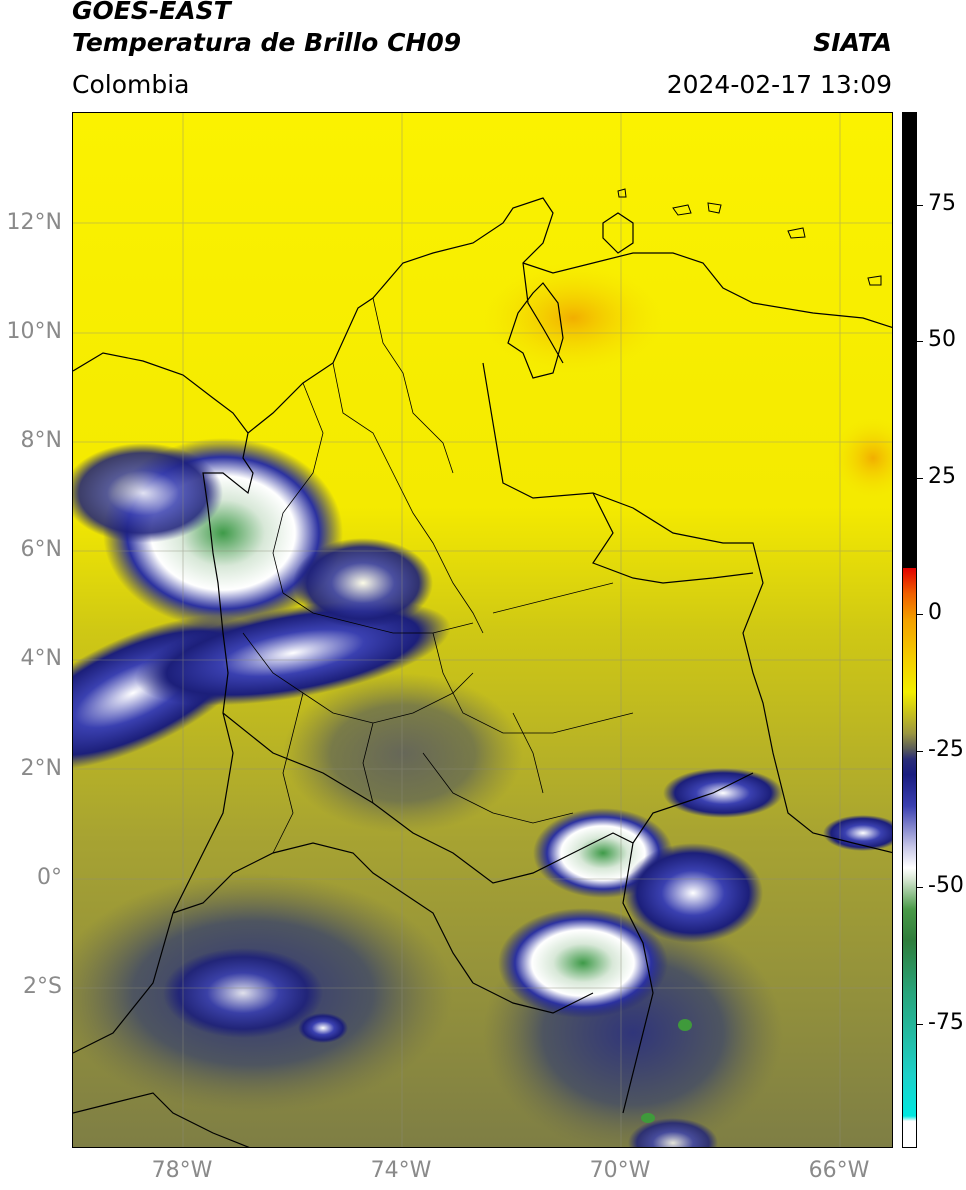 Image resolution: width=966 pixels, height=1190 pixels. What do you see at coordinates (673, 538) in the screenshot?
I see `internal-border` at bounding box center [673, 538].